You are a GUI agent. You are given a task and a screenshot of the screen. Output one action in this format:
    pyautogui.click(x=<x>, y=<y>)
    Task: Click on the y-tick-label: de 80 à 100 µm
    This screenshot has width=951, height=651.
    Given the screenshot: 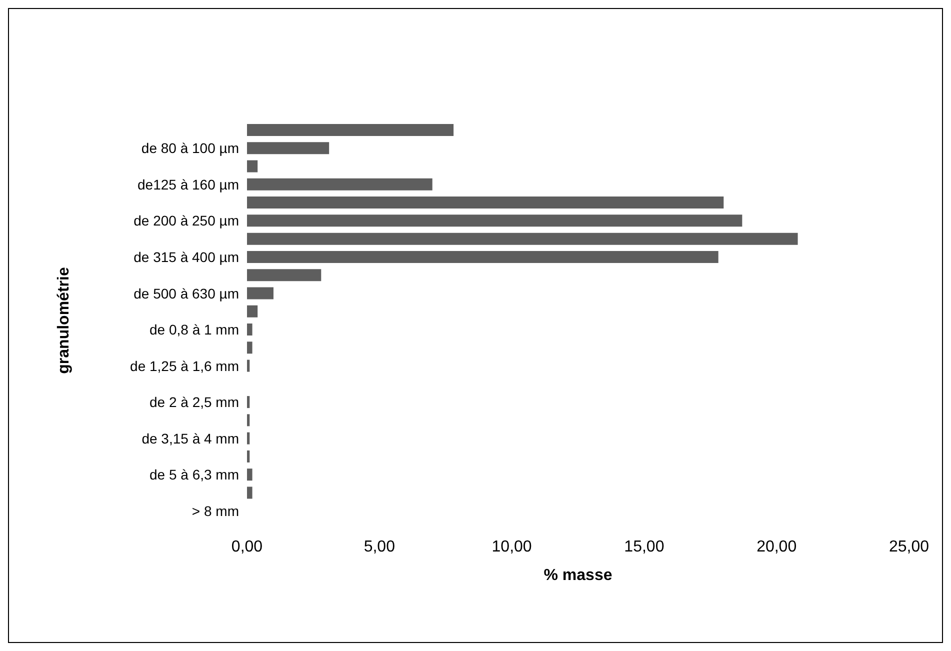 What is the action you would take?
    pyautogui.click(x=190, y=148)
    